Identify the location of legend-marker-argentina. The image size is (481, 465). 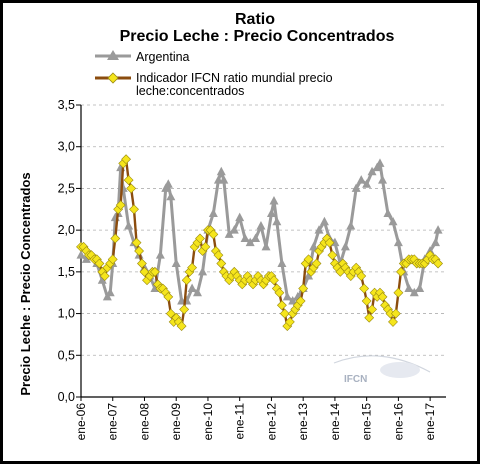
(113, 55).